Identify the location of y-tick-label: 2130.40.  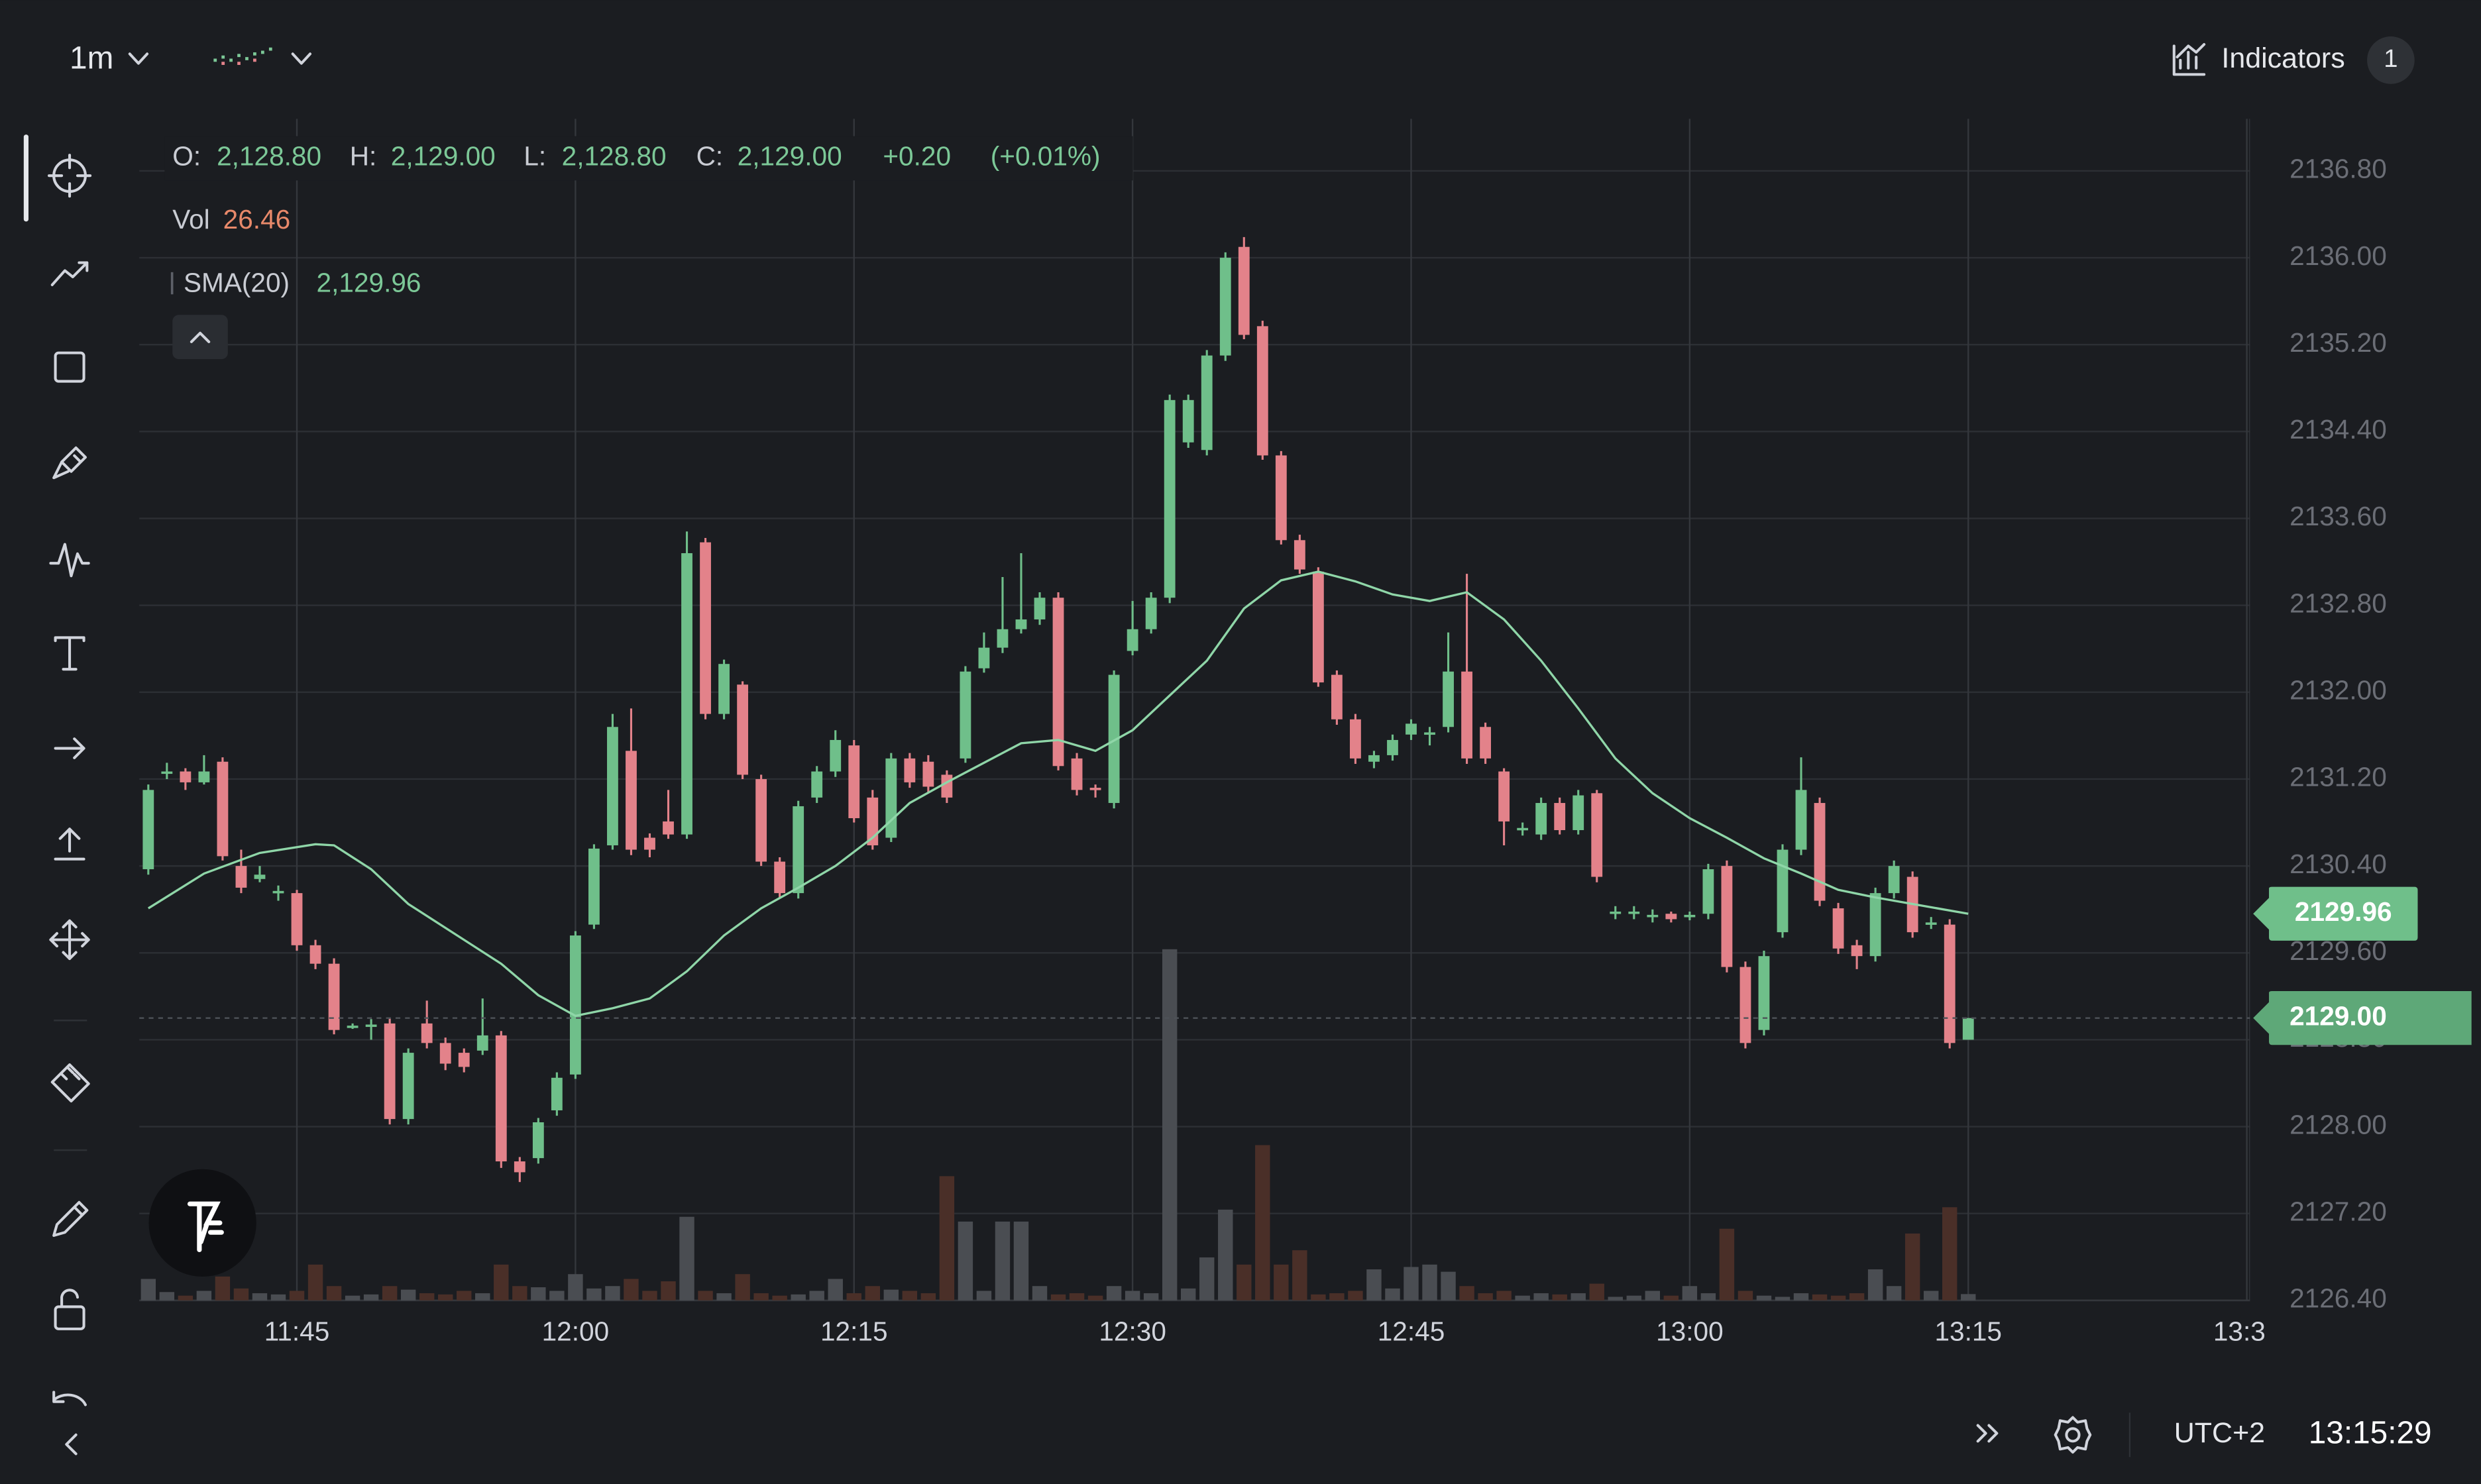
(2338, 864).